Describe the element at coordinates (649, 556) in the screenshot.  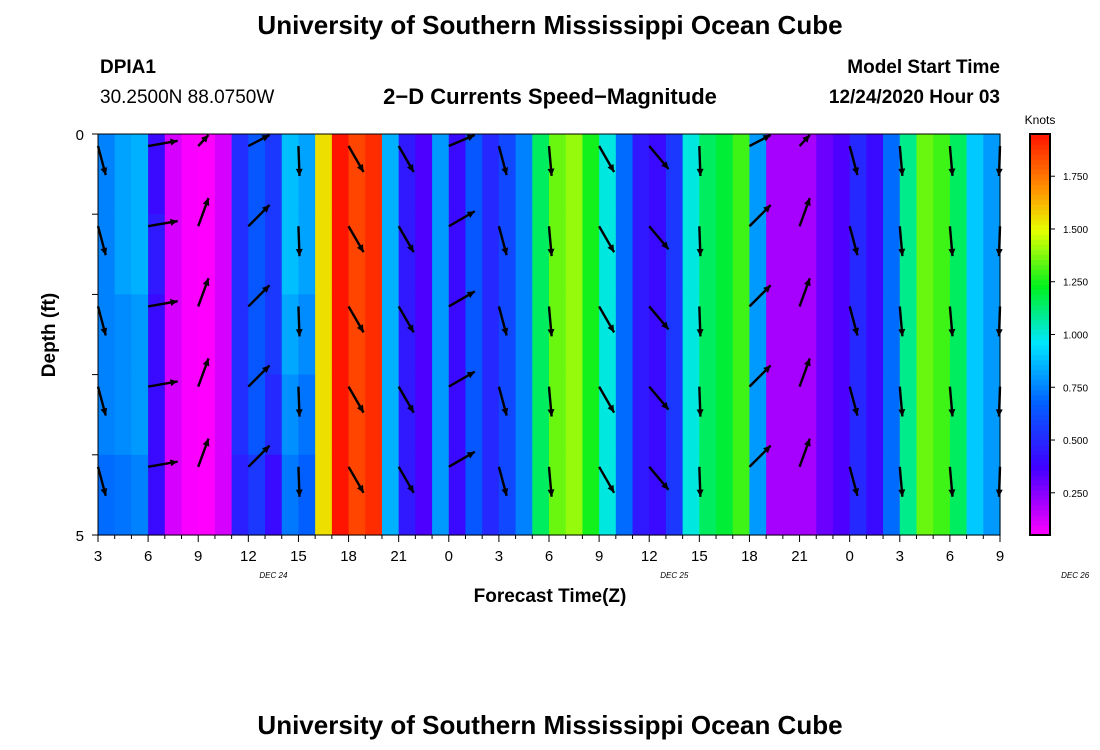
I see `x-tick-label: 12` at that location.